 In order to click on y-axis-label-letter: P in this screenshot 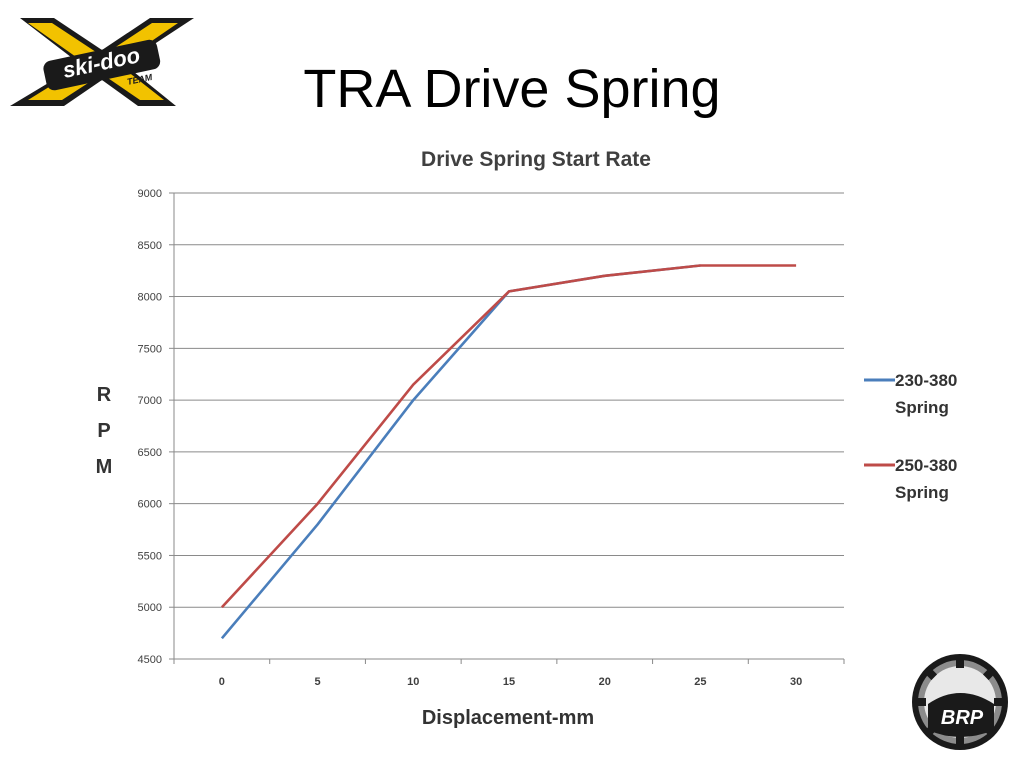, I will do `click(103, 431)`.